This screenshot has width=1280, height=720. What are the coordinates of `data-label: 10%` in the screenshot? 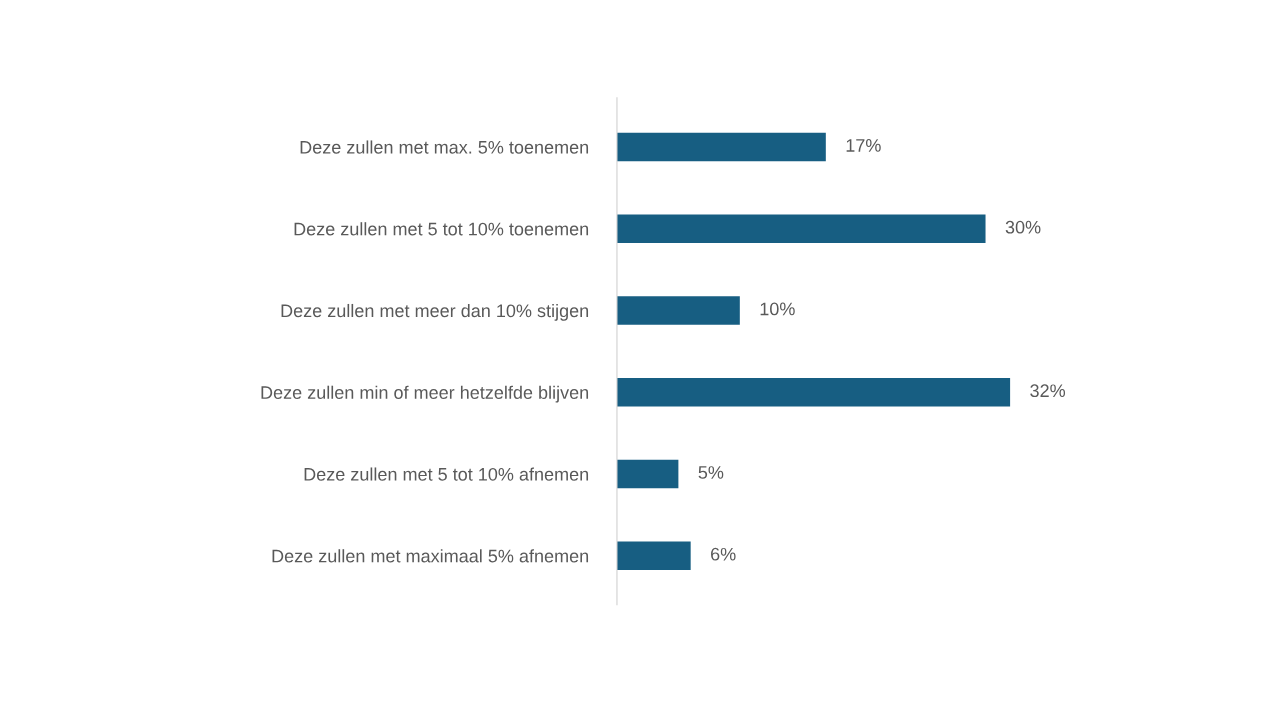 It's located at (777, 309).